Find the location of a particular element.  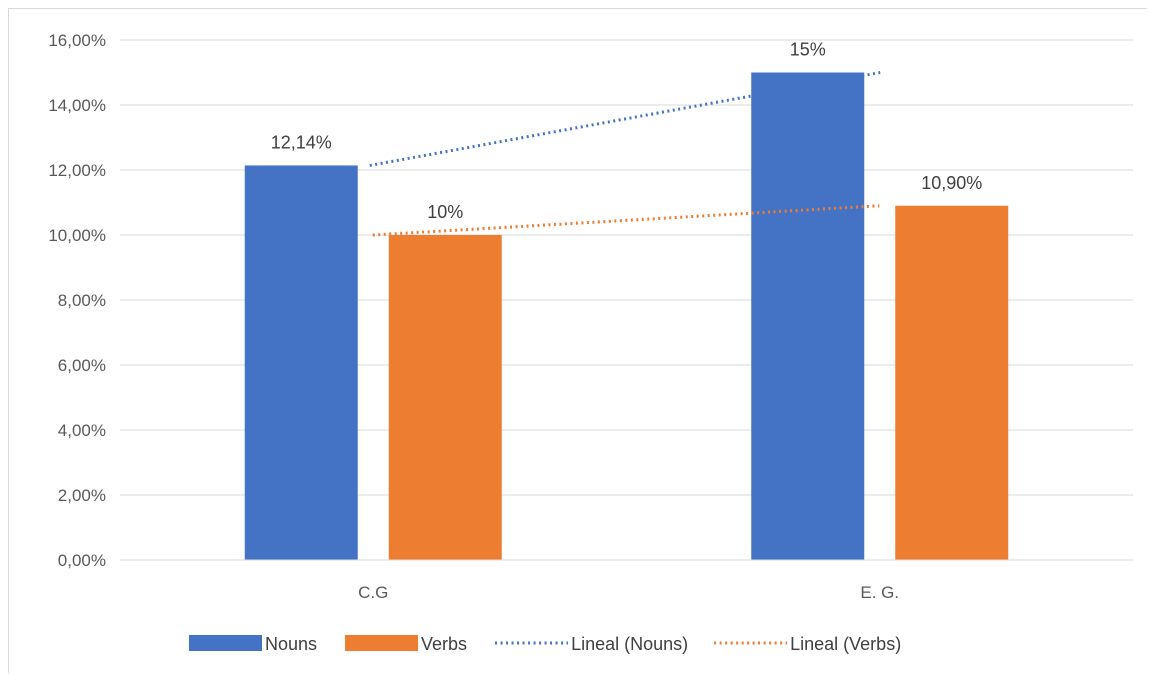

y-tick-label: 8,00% is located at coordinates (82, 300).